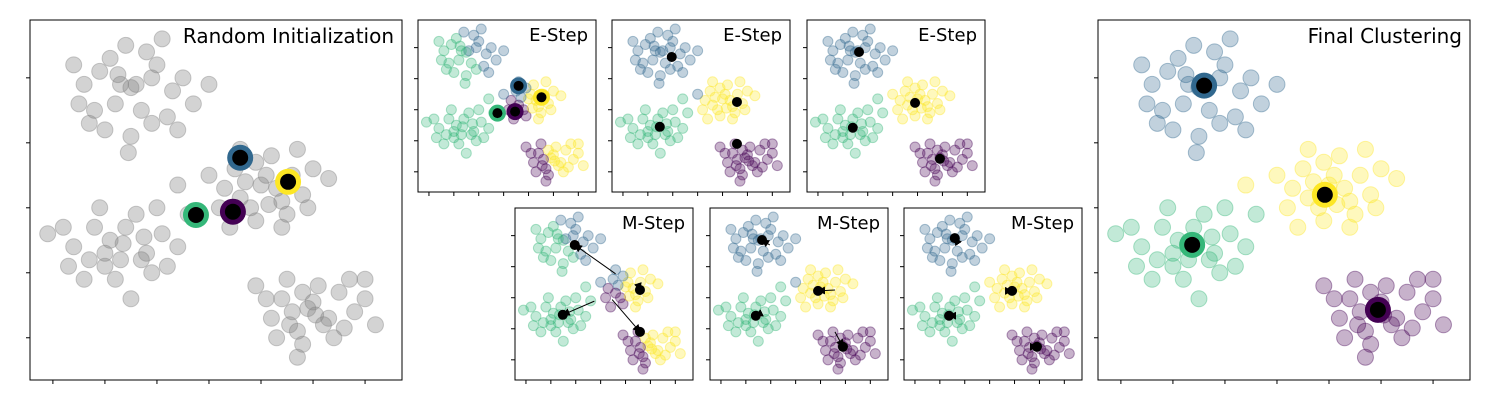 This screenshot has width=1500, height=404. I want to click on panel-title: E-Step, so click(947, 35).